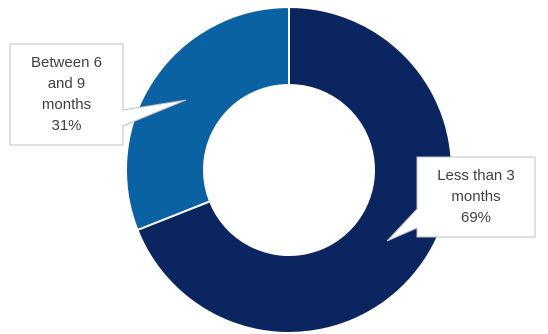  Describe the element at coordinates (476, 175) in the screenshot. I see `data-label-line: Less than 3` at that location.